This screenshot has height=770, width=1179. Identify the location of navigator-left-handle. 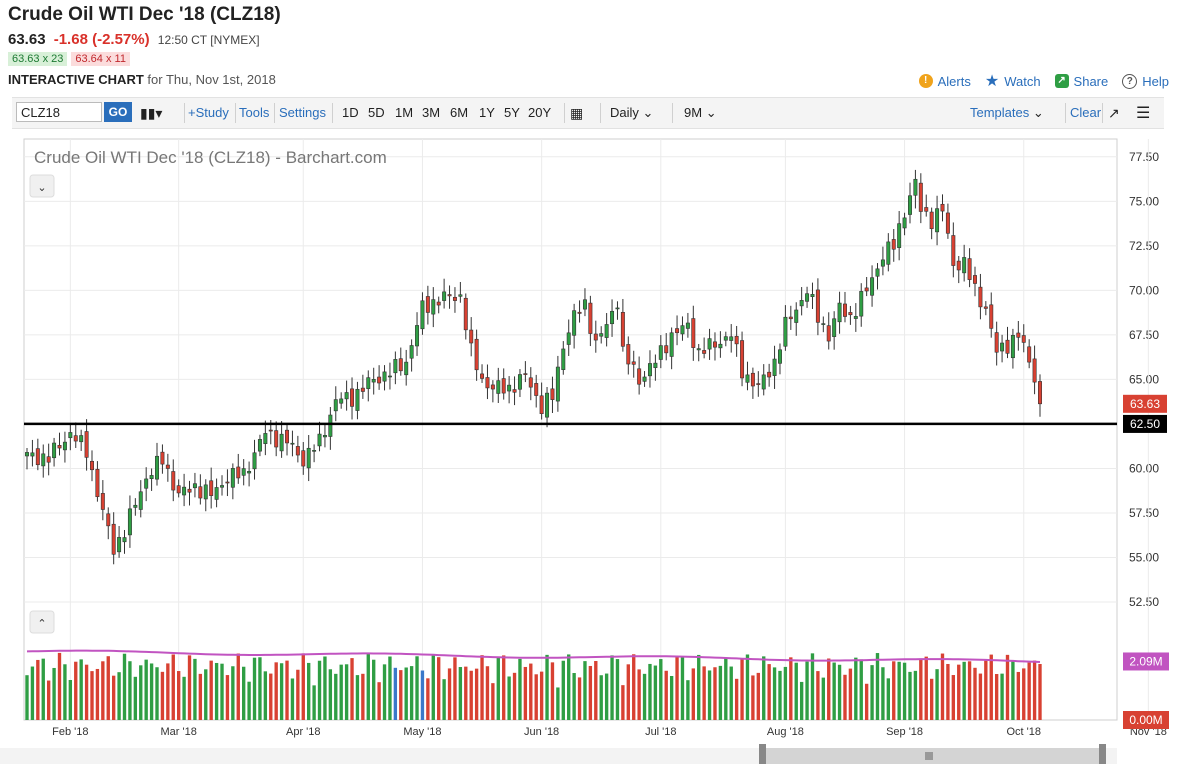
(762, 754).